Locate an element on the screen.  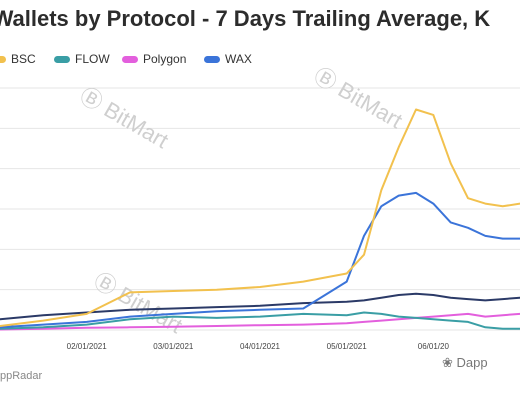
x-tick-label: 02/01/2021 is located at coordinates (87, 346).